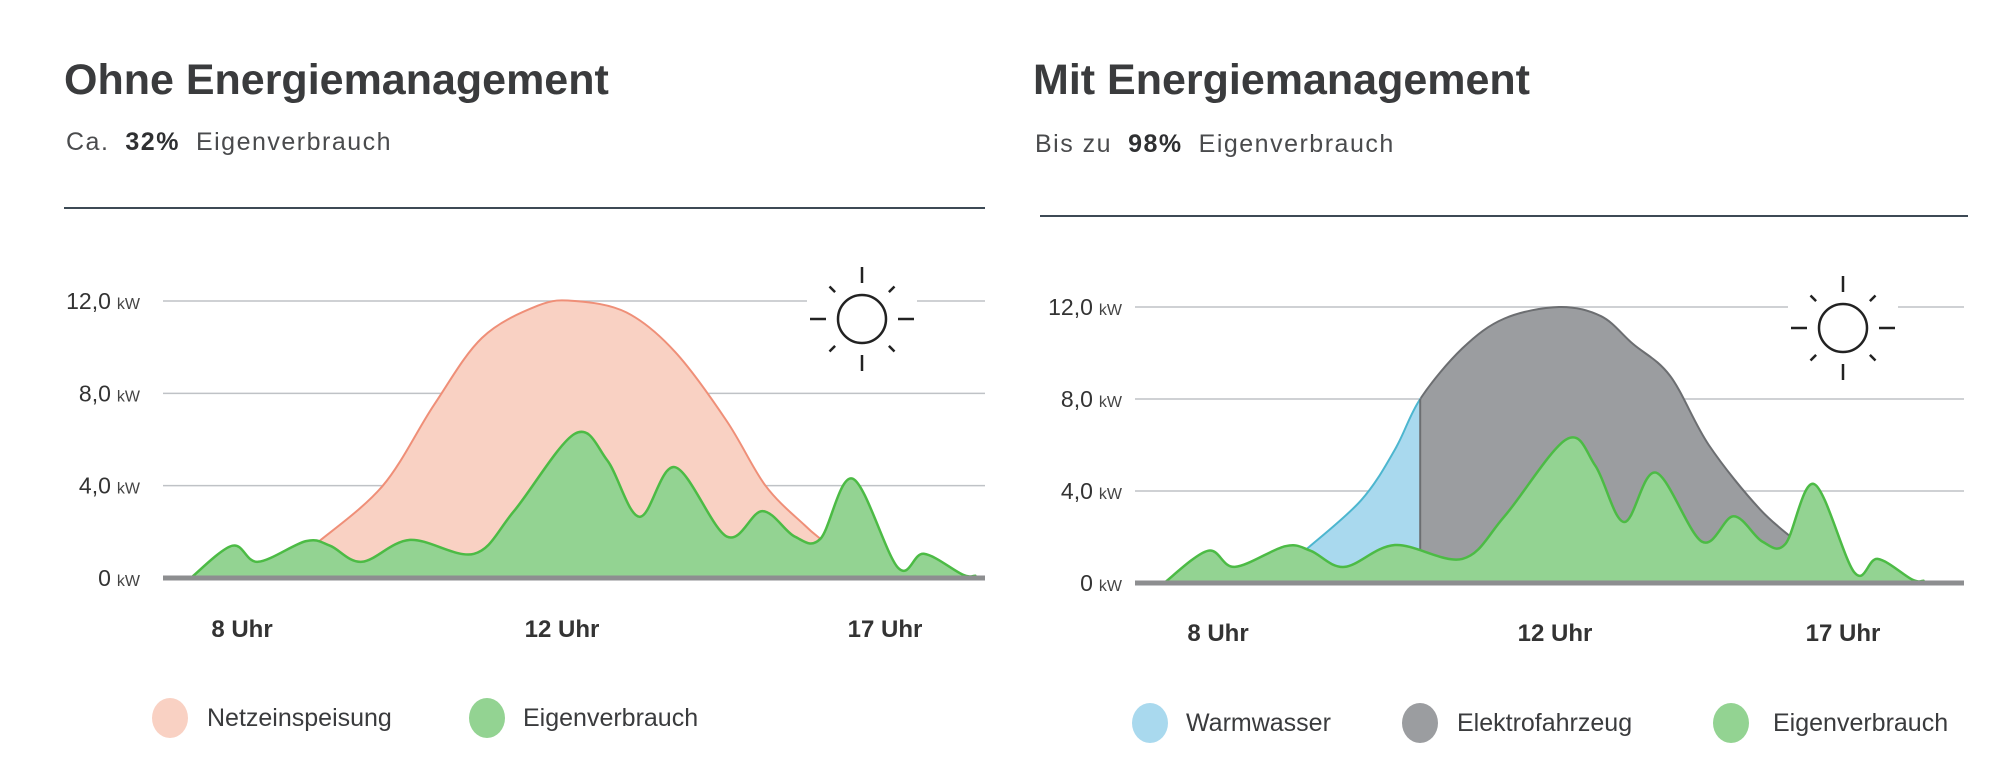 This screenshot has height=783, width=2000. I want to click on subtitle-prefix: Bis zu, so click(1073, 144).